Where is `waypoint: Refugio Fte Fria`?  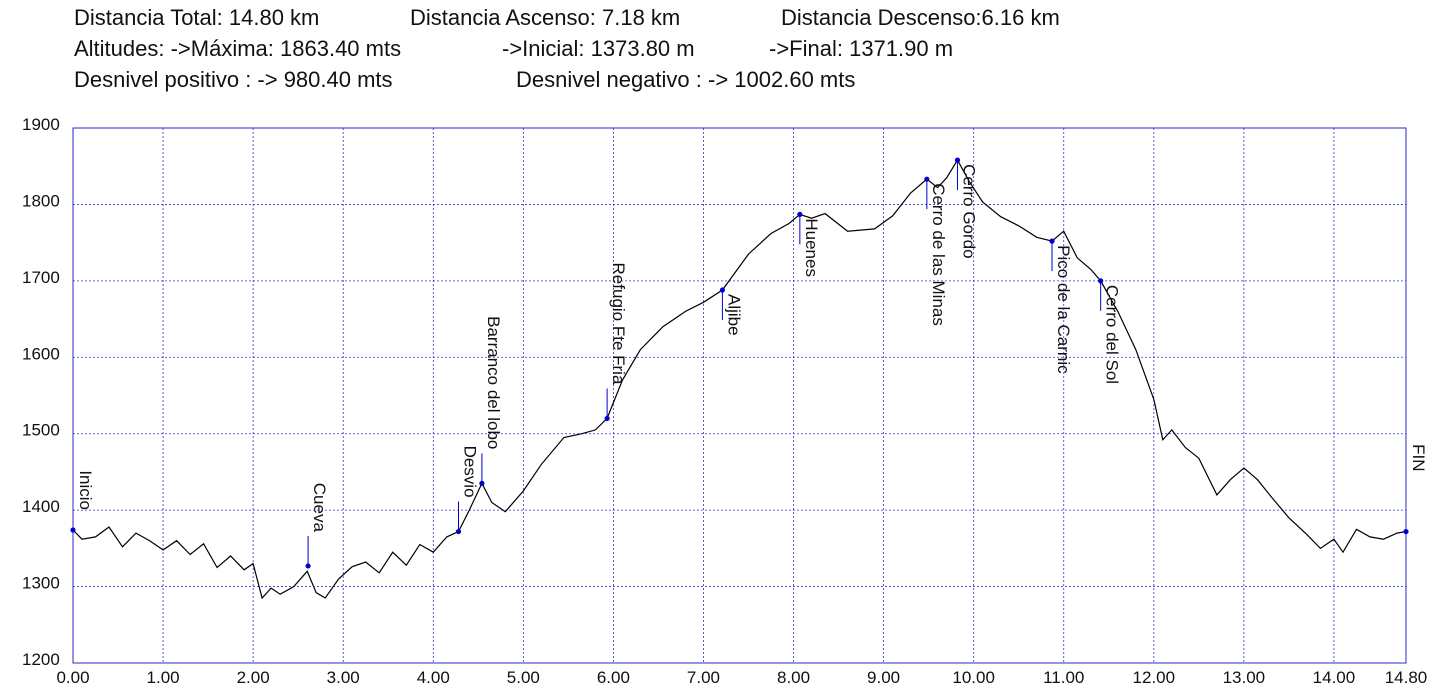
waypoint: Refugio Fte Fria is located at coordinates (616, 342).